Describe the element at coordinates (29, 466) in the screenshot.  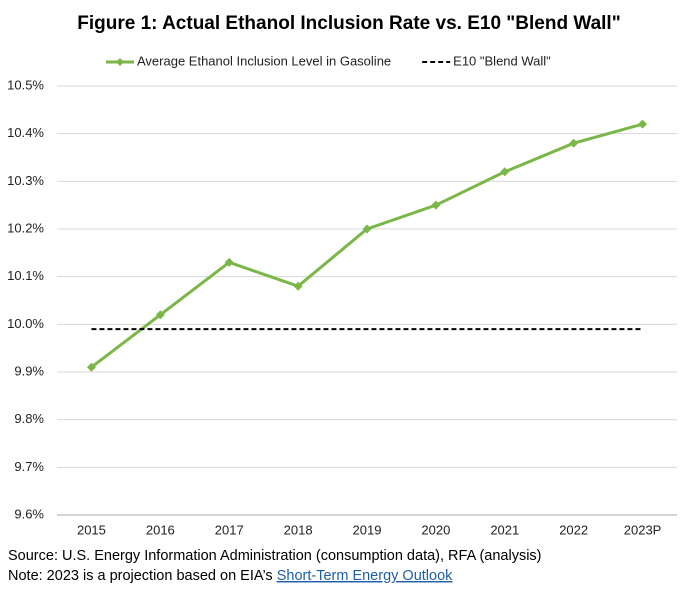
I see `y-tick-label: 9.7%` at that location.